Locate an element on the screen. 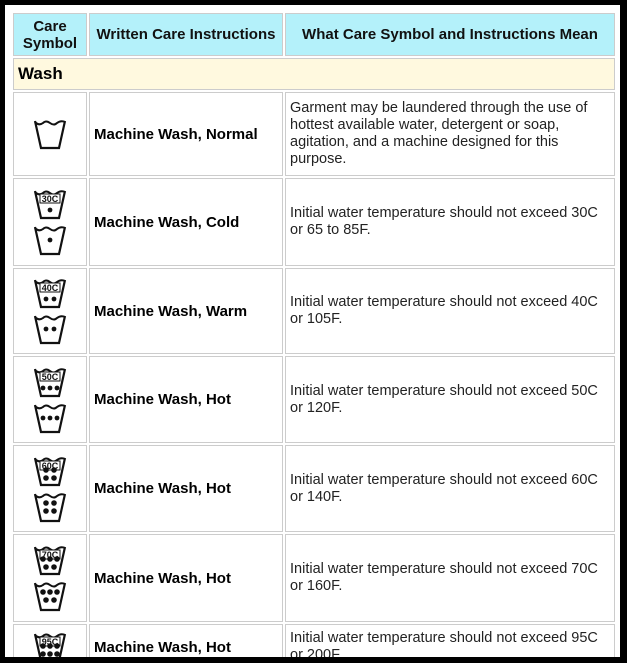 The height and width of the screenshot is (663, 627). care-symbol-cell is located at coordinates (50, 134).